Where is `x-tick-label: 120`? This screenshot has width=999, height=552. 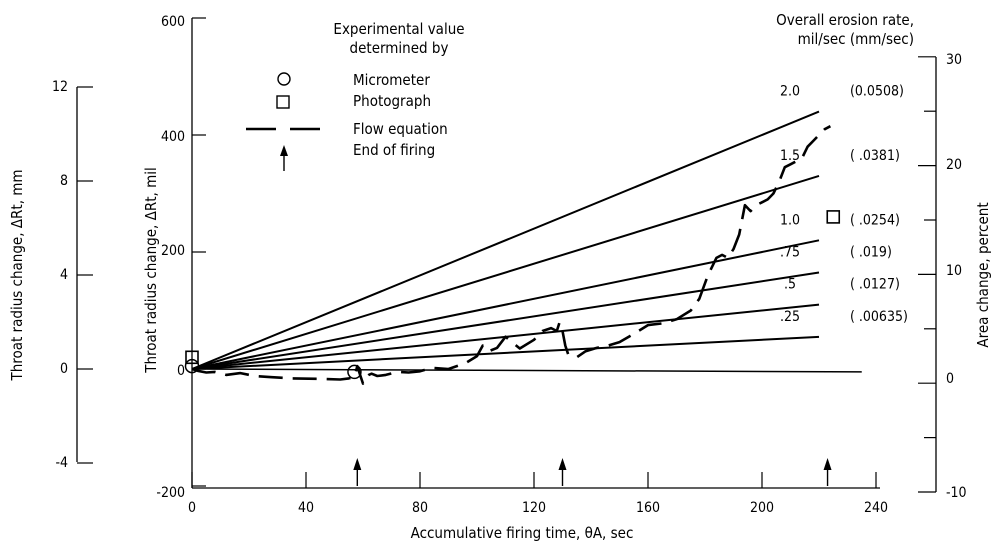
x-tick-label: 120 is located at coordinates (534, 508).